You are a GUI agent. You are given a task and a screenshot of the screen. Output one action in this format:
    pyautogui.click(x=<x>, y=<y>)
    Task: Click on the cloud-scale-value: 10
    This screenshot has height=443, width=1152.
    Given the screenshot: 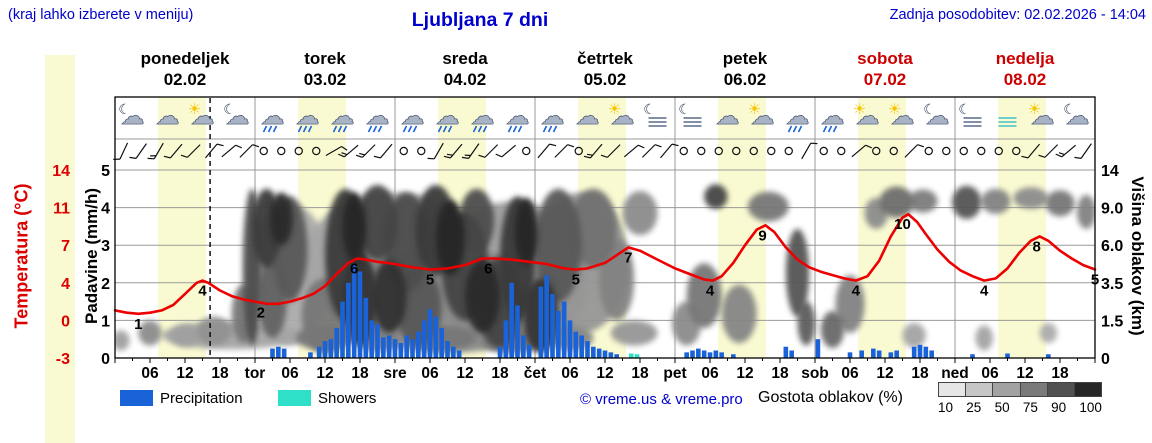 What is the action you would take?
    pyautogui.click(x=946, y=407)
    